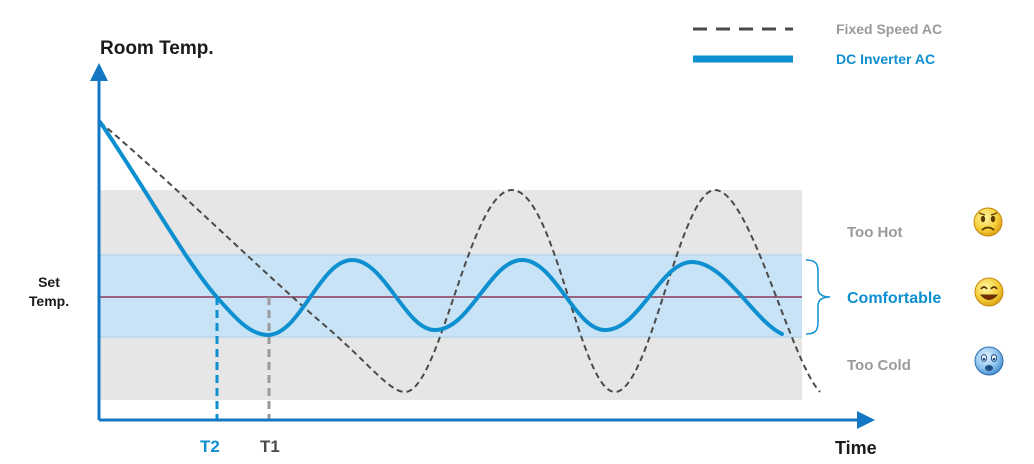 This screenshot has height=464, width=1034. I want to click on set-temp-label-line2: Temp., so click(49, 301).